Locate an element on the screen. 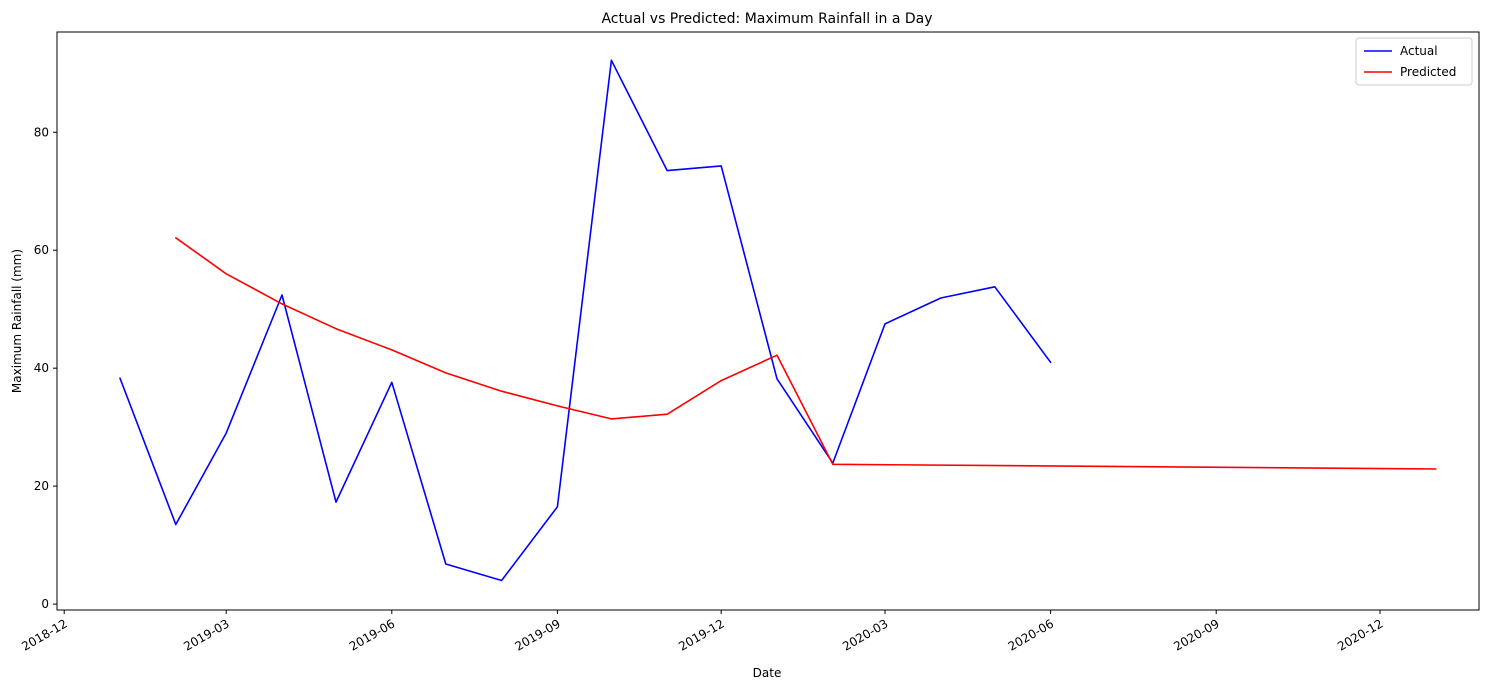 The width and height of the screenshot is (1488, 689). x-tick-label: 2020-12 is located at coordinates (1360, 634).